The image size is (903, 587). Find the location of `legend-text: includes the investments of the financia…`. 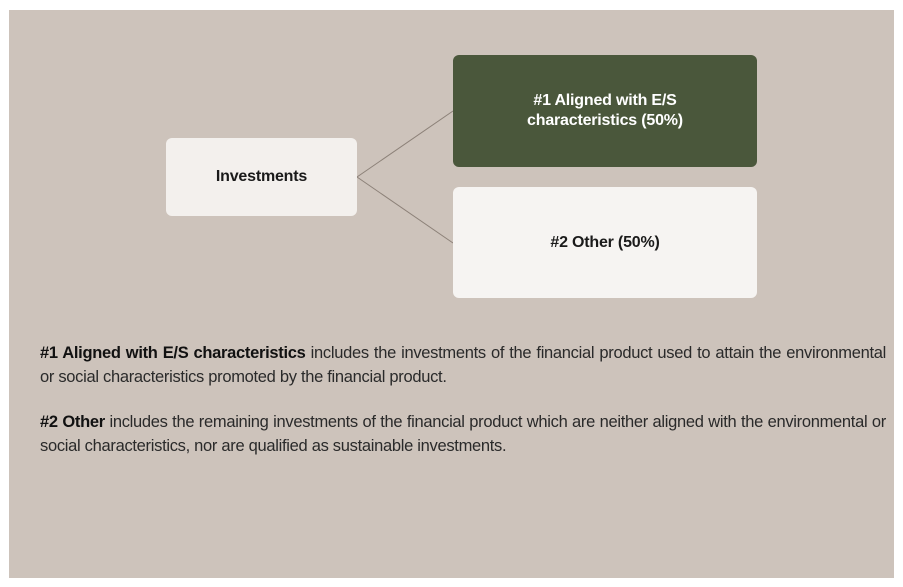

legend-text: includes the investments of the financia… is located at coordinates (463, 365).